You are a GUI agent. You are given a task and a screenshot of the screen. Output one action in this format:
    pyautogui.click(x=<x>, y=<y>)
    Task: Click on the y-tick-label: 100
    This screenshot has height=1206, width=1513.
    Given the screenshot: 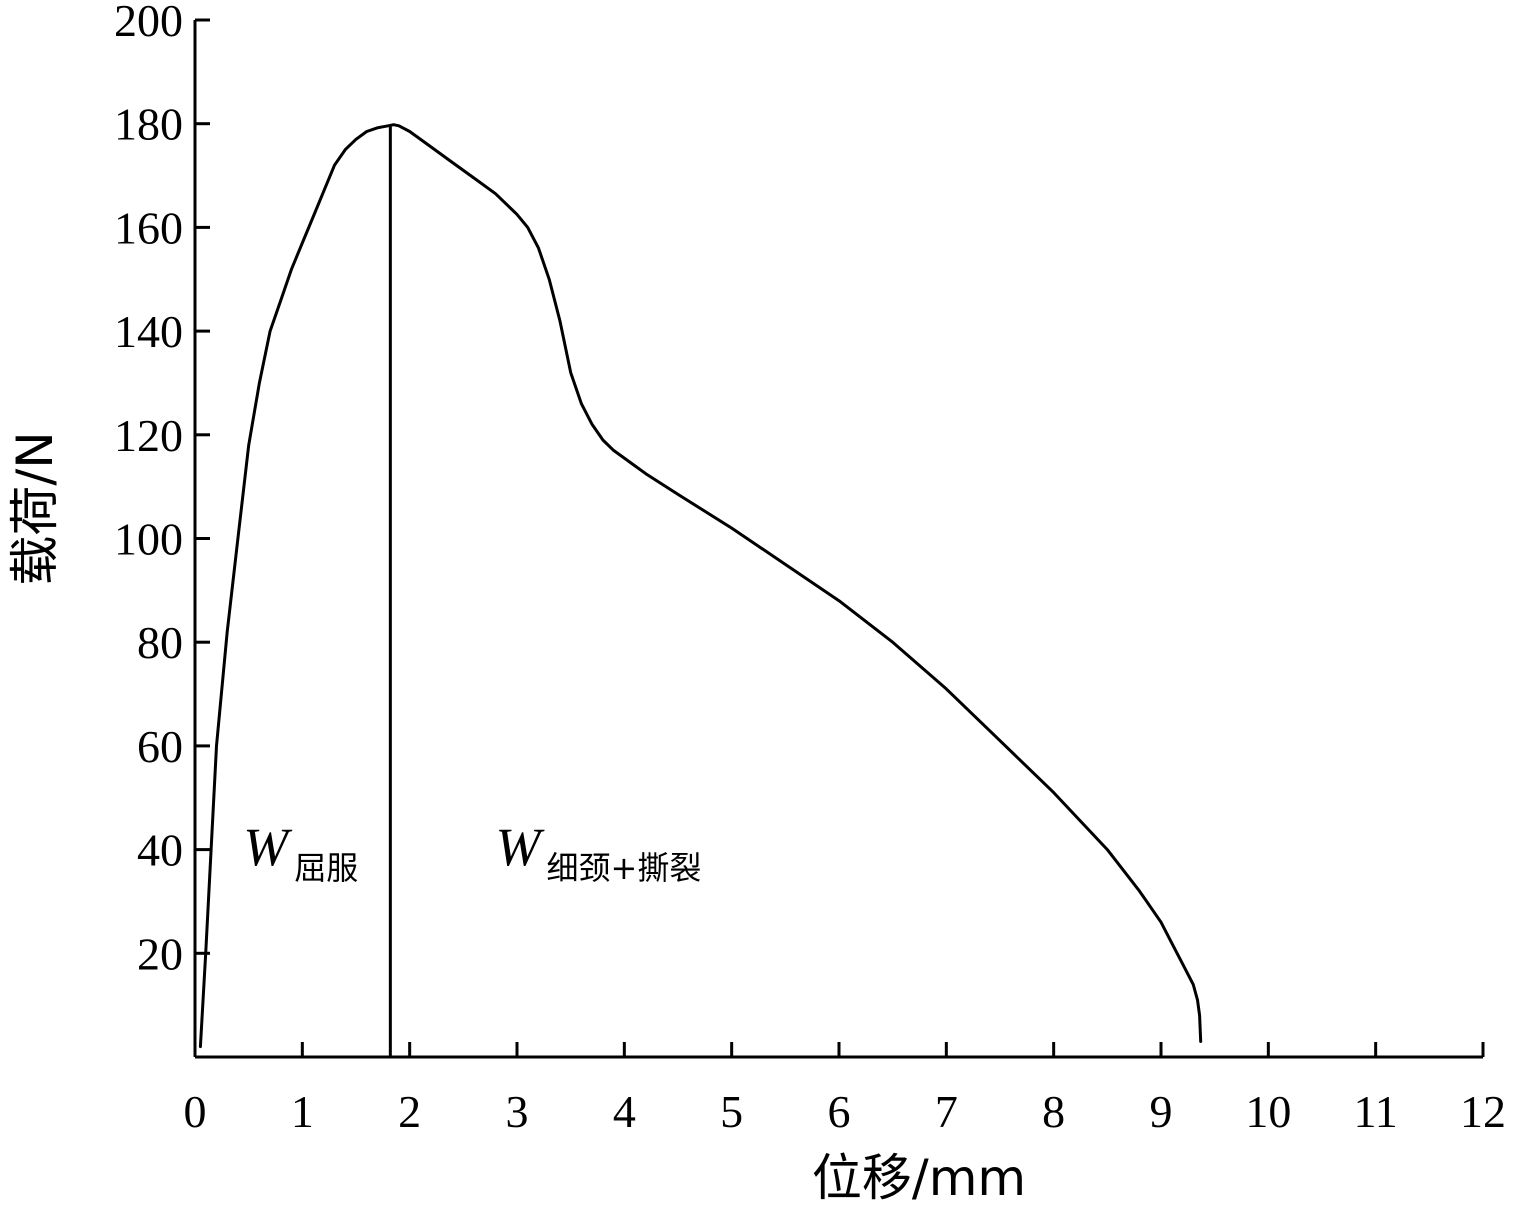 What is the action you would take?
    pyautogui.click(x=148, y=539)
    